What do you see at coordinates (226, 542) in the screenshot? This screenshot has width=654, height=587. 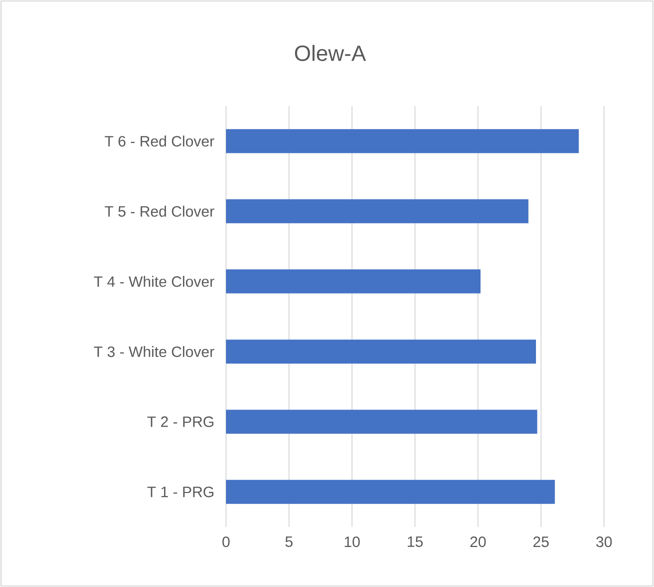 I see `x-tick-label: 0` at bounding box center [226, 542].